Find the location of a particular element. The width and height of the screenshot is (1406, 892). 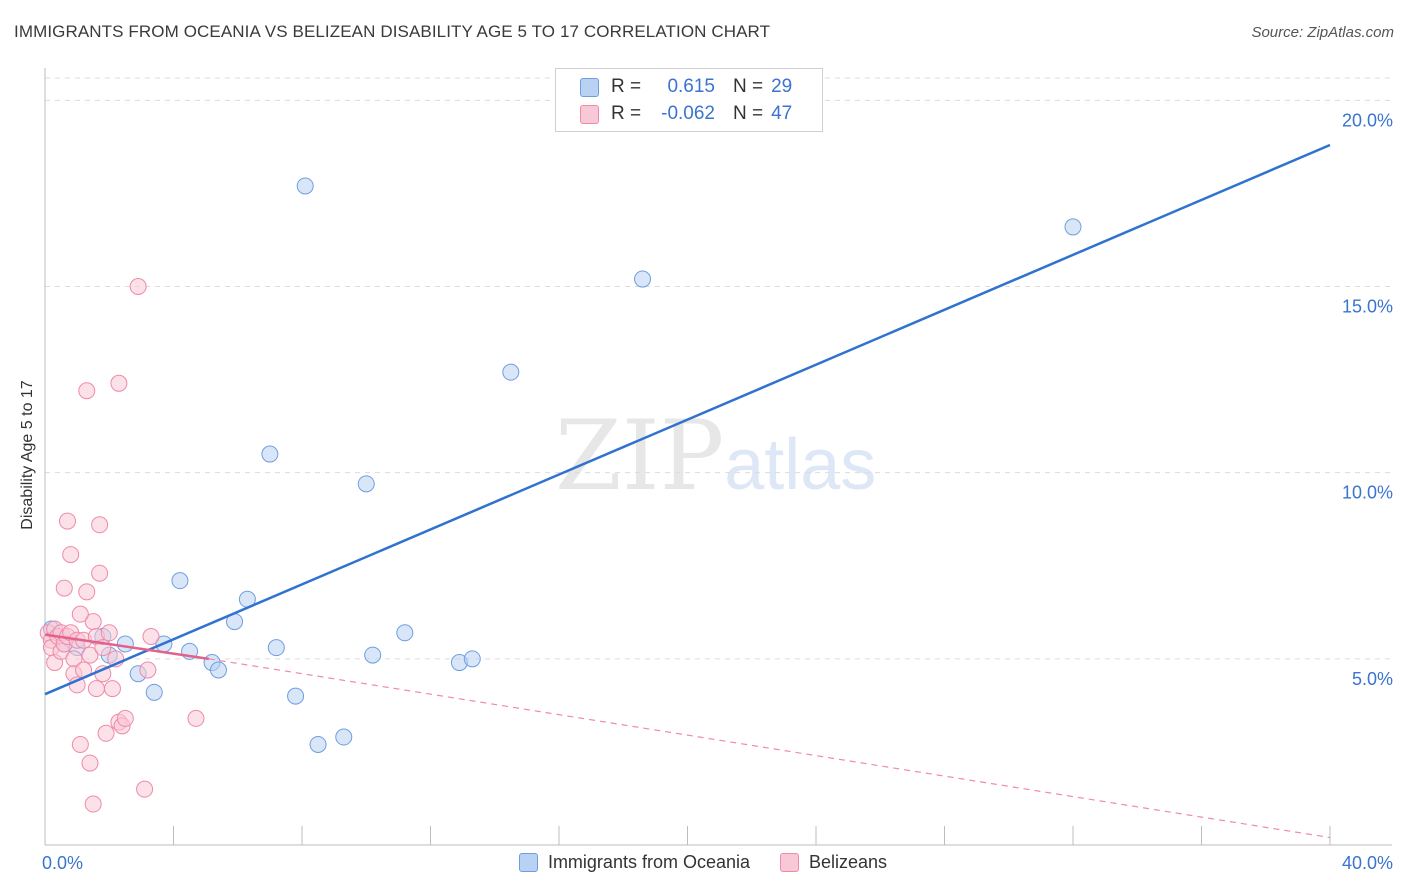

y-tick-label: 5.0% is located at coordinates (1372, 679).